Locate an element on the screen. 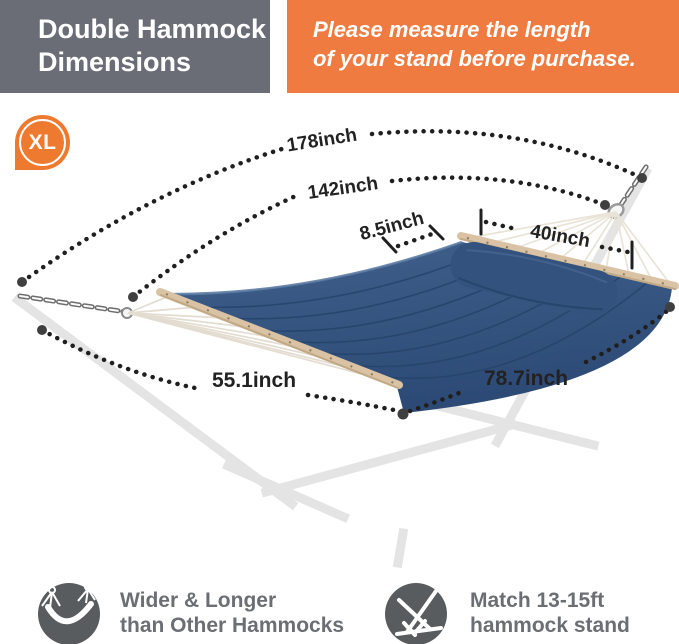 The width and height of the screenshot is (679, 644). left-spreader-bar is located at coordinates (279, 338).